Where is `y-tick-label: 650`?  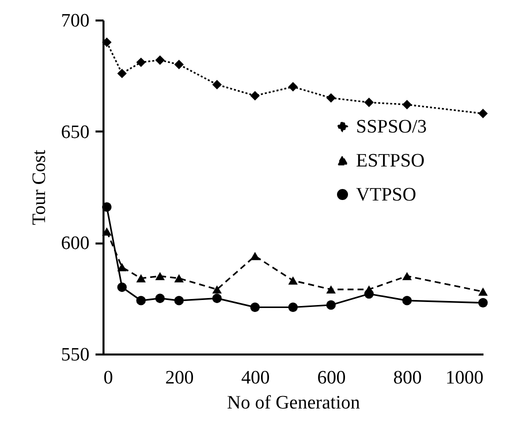
y-tick-label: 650 is located at coordinates (75, 132).